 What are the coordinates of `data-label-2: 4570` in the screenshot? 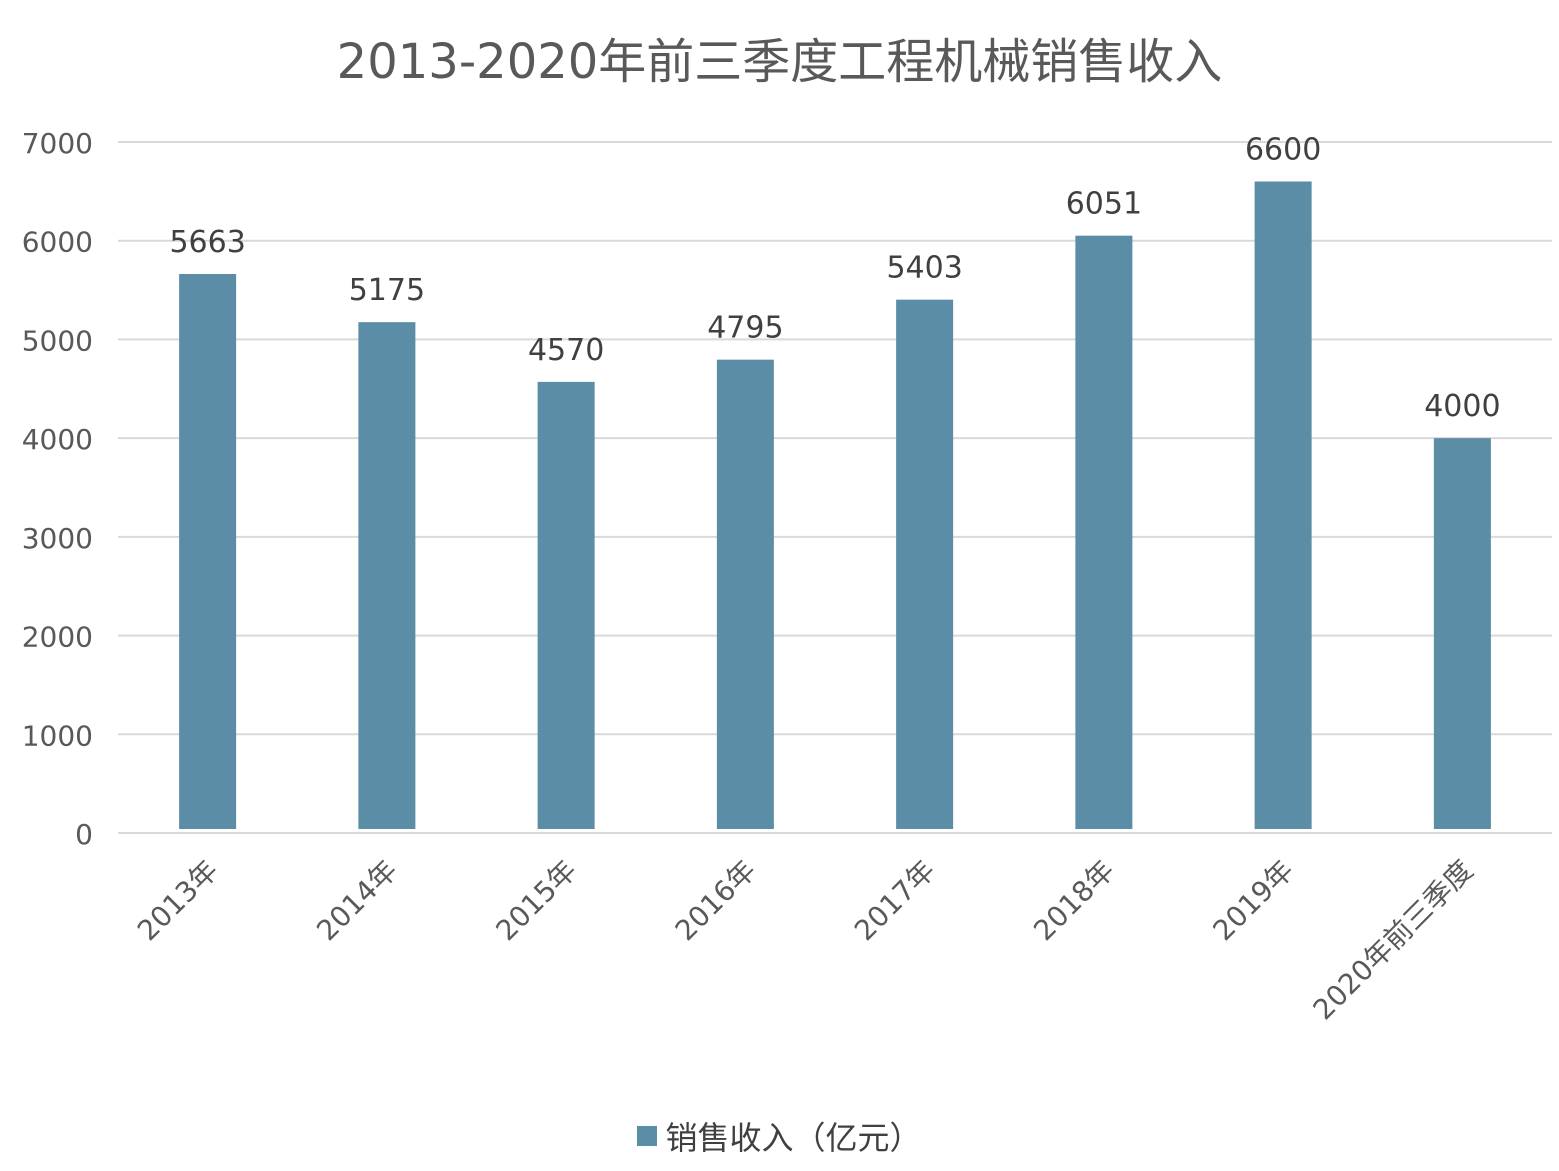 It's located at (566, 350).